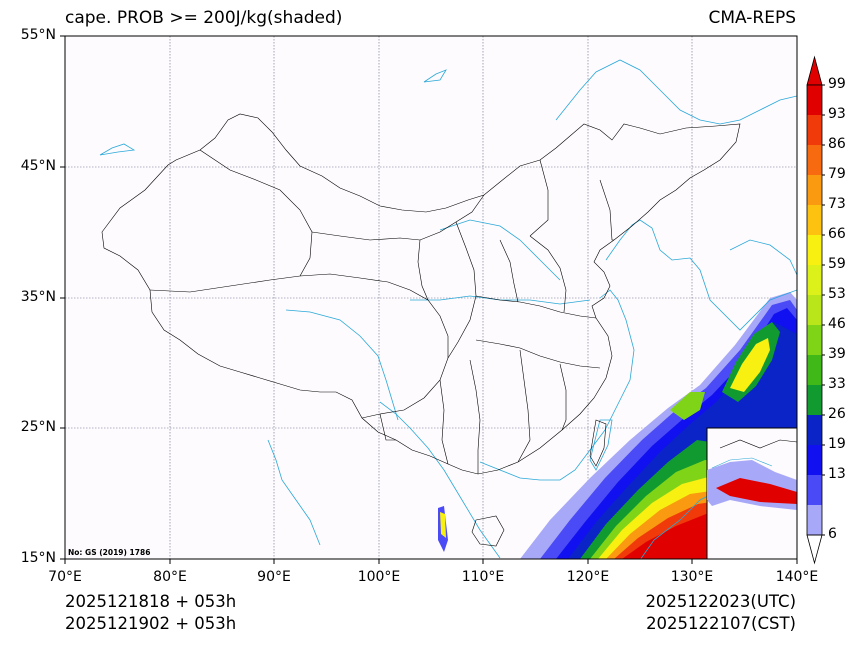 This screenshot has width=860, height=647. Describe the element at coordinates (837, 414) in the screenshot. I see `colorbar-label-26: 26` at that location.